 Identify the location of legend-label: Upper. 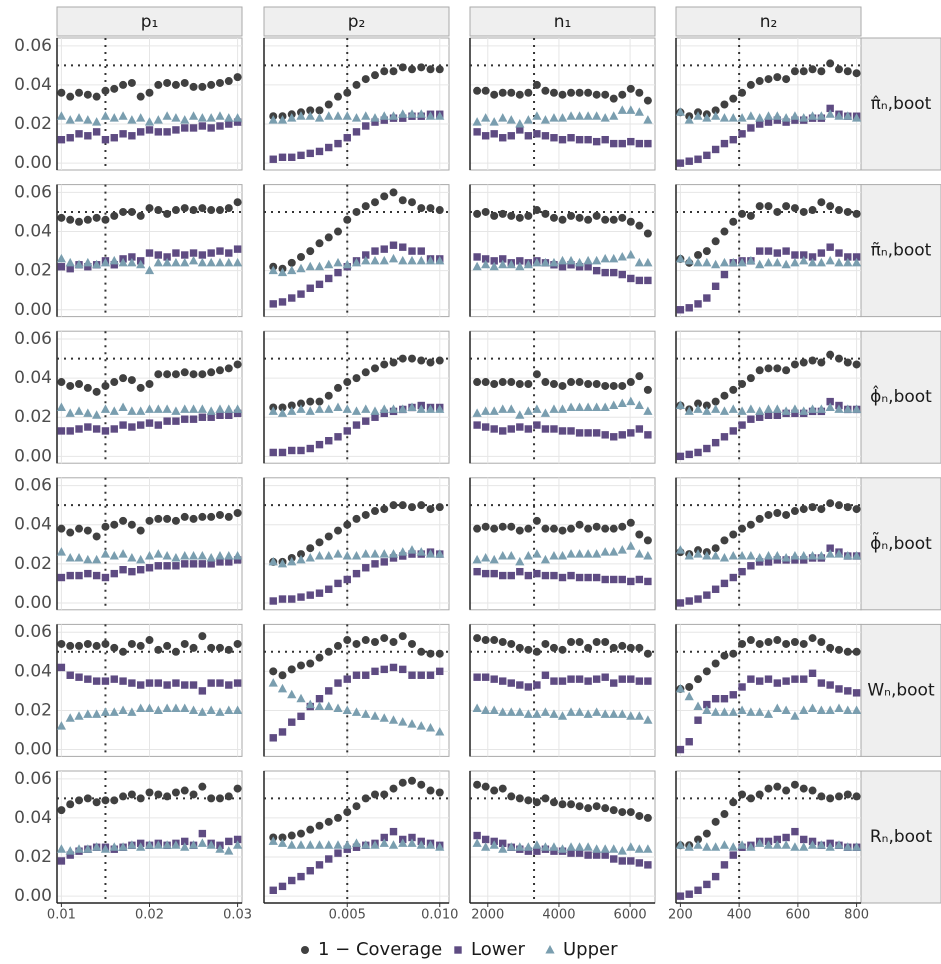
(590, 949).